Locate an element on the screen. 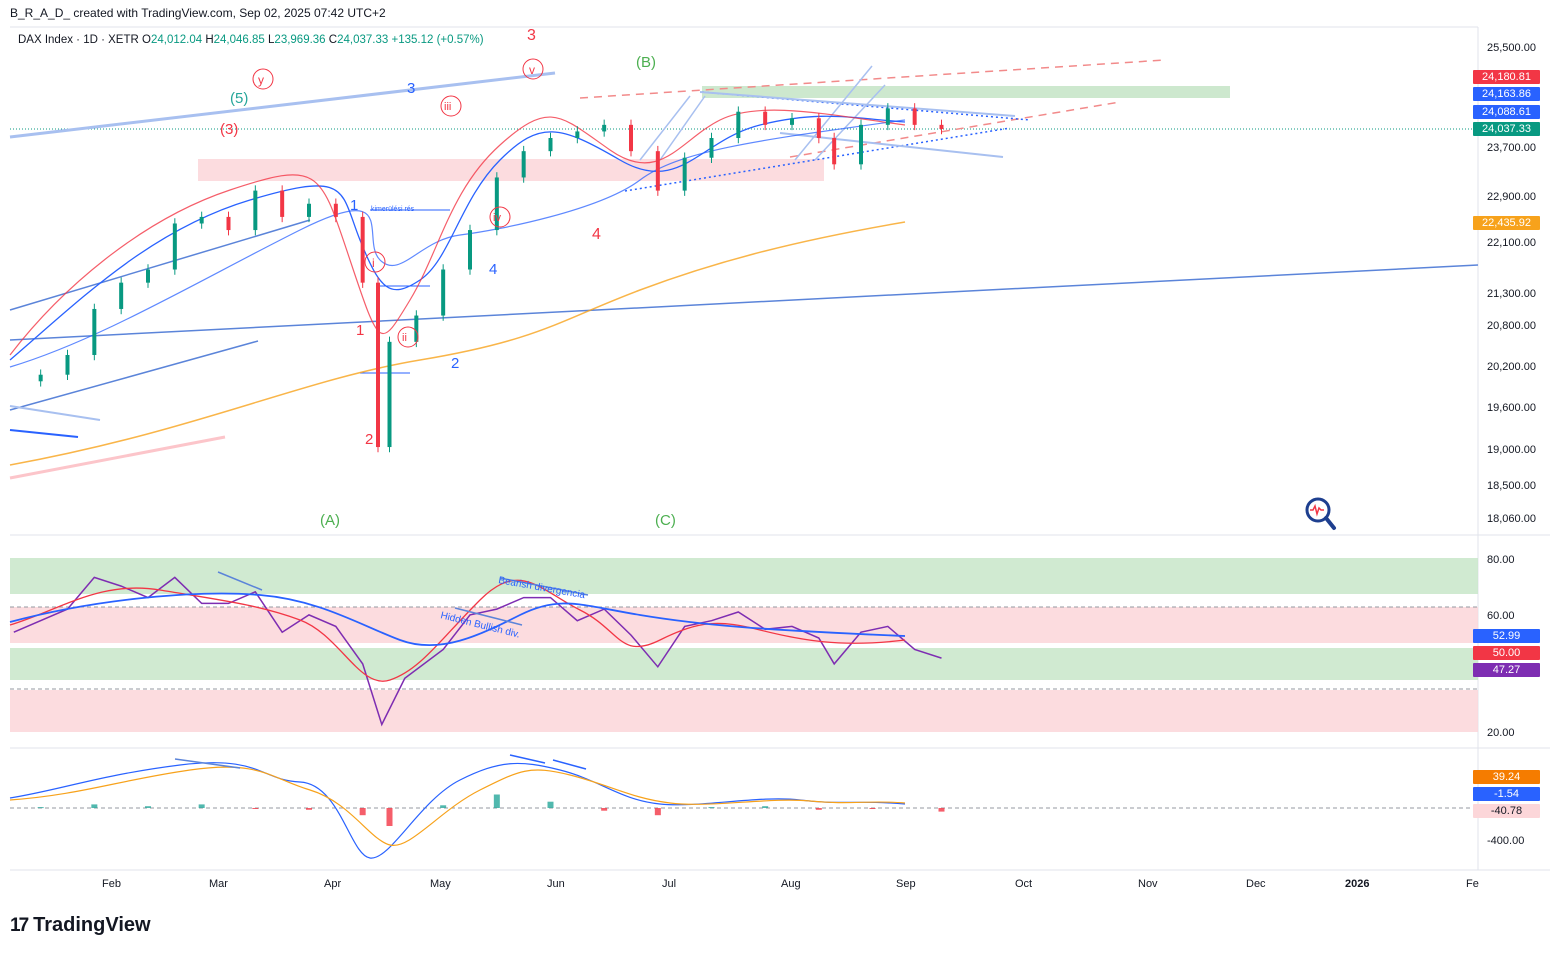  rsi-lower-zone is located at coordinates (744, 711).